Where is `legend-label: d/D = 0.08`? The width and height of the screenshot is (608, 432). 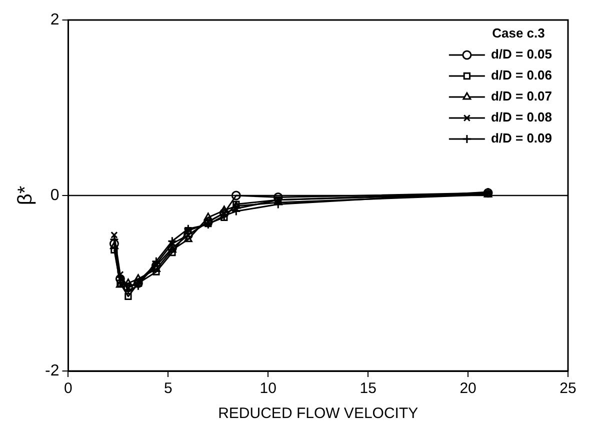 legend-label: d/D = 0.08 is located at coordinates (521, 117).